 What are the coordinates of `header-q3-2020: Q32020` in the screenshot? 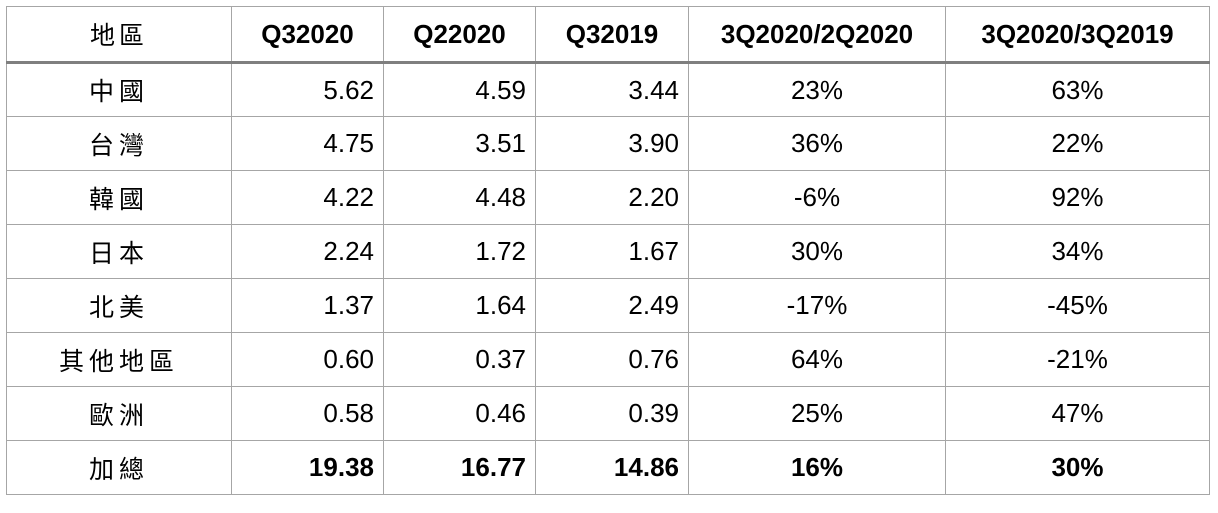 It's located at (307, 35).